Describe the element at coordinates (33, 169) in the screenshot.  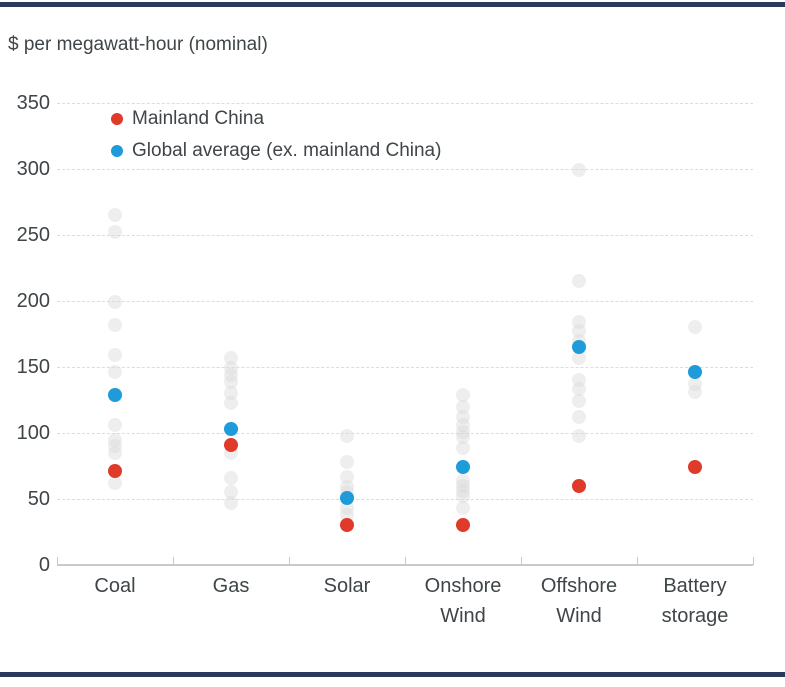
I see `y-tick-label-300: 300` at that location.